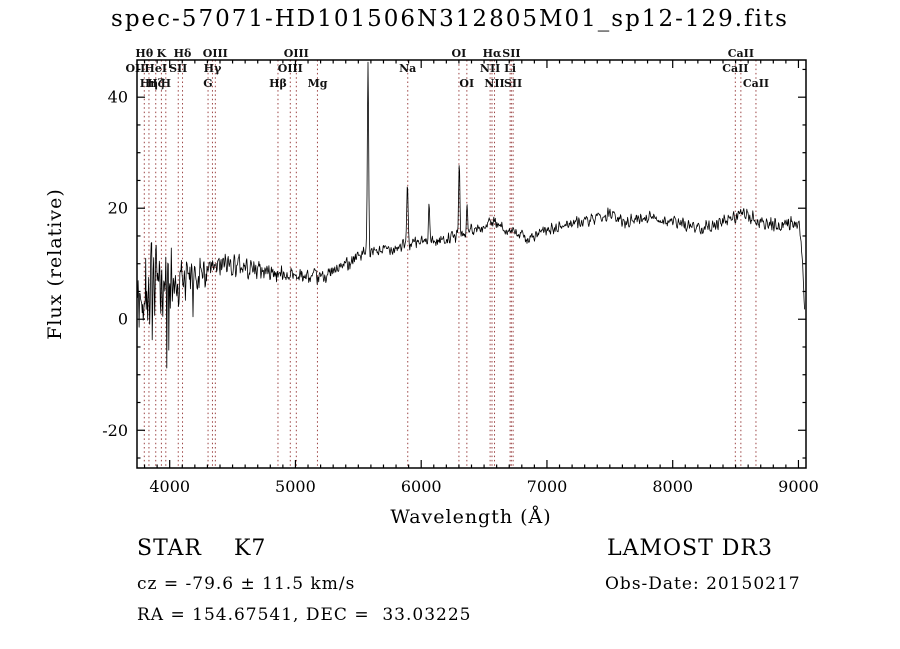  What do you see at coordinates (407, 68) in the screenshot?
I see `spectral-line-label: Na` at bounding box center [407, 68].